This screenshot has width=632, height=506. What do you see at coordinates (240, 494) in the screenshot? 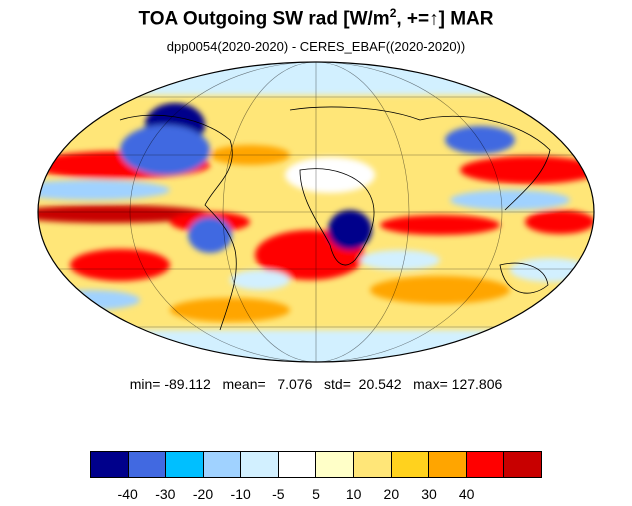
I see `colorbar-tick-label: -10` at bounding box center [240, 494].